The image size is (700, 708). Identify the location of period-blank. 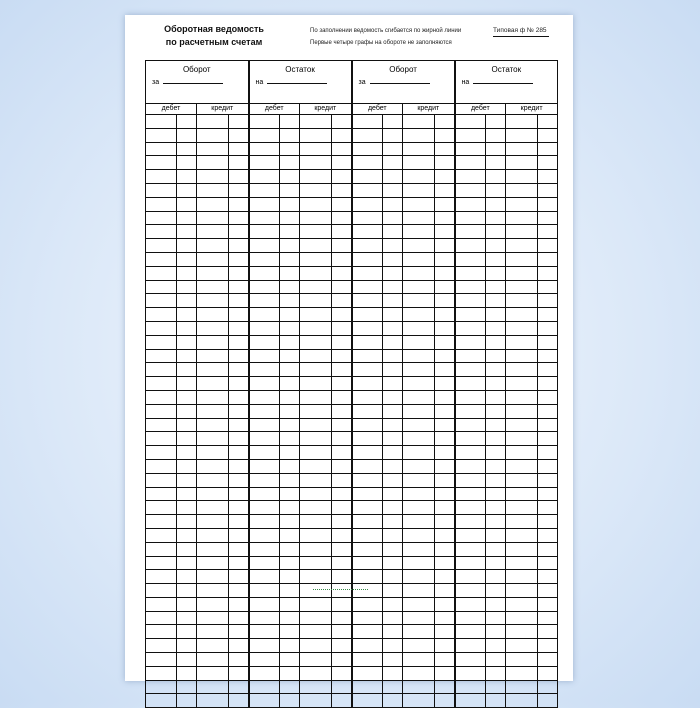
(297, 83).